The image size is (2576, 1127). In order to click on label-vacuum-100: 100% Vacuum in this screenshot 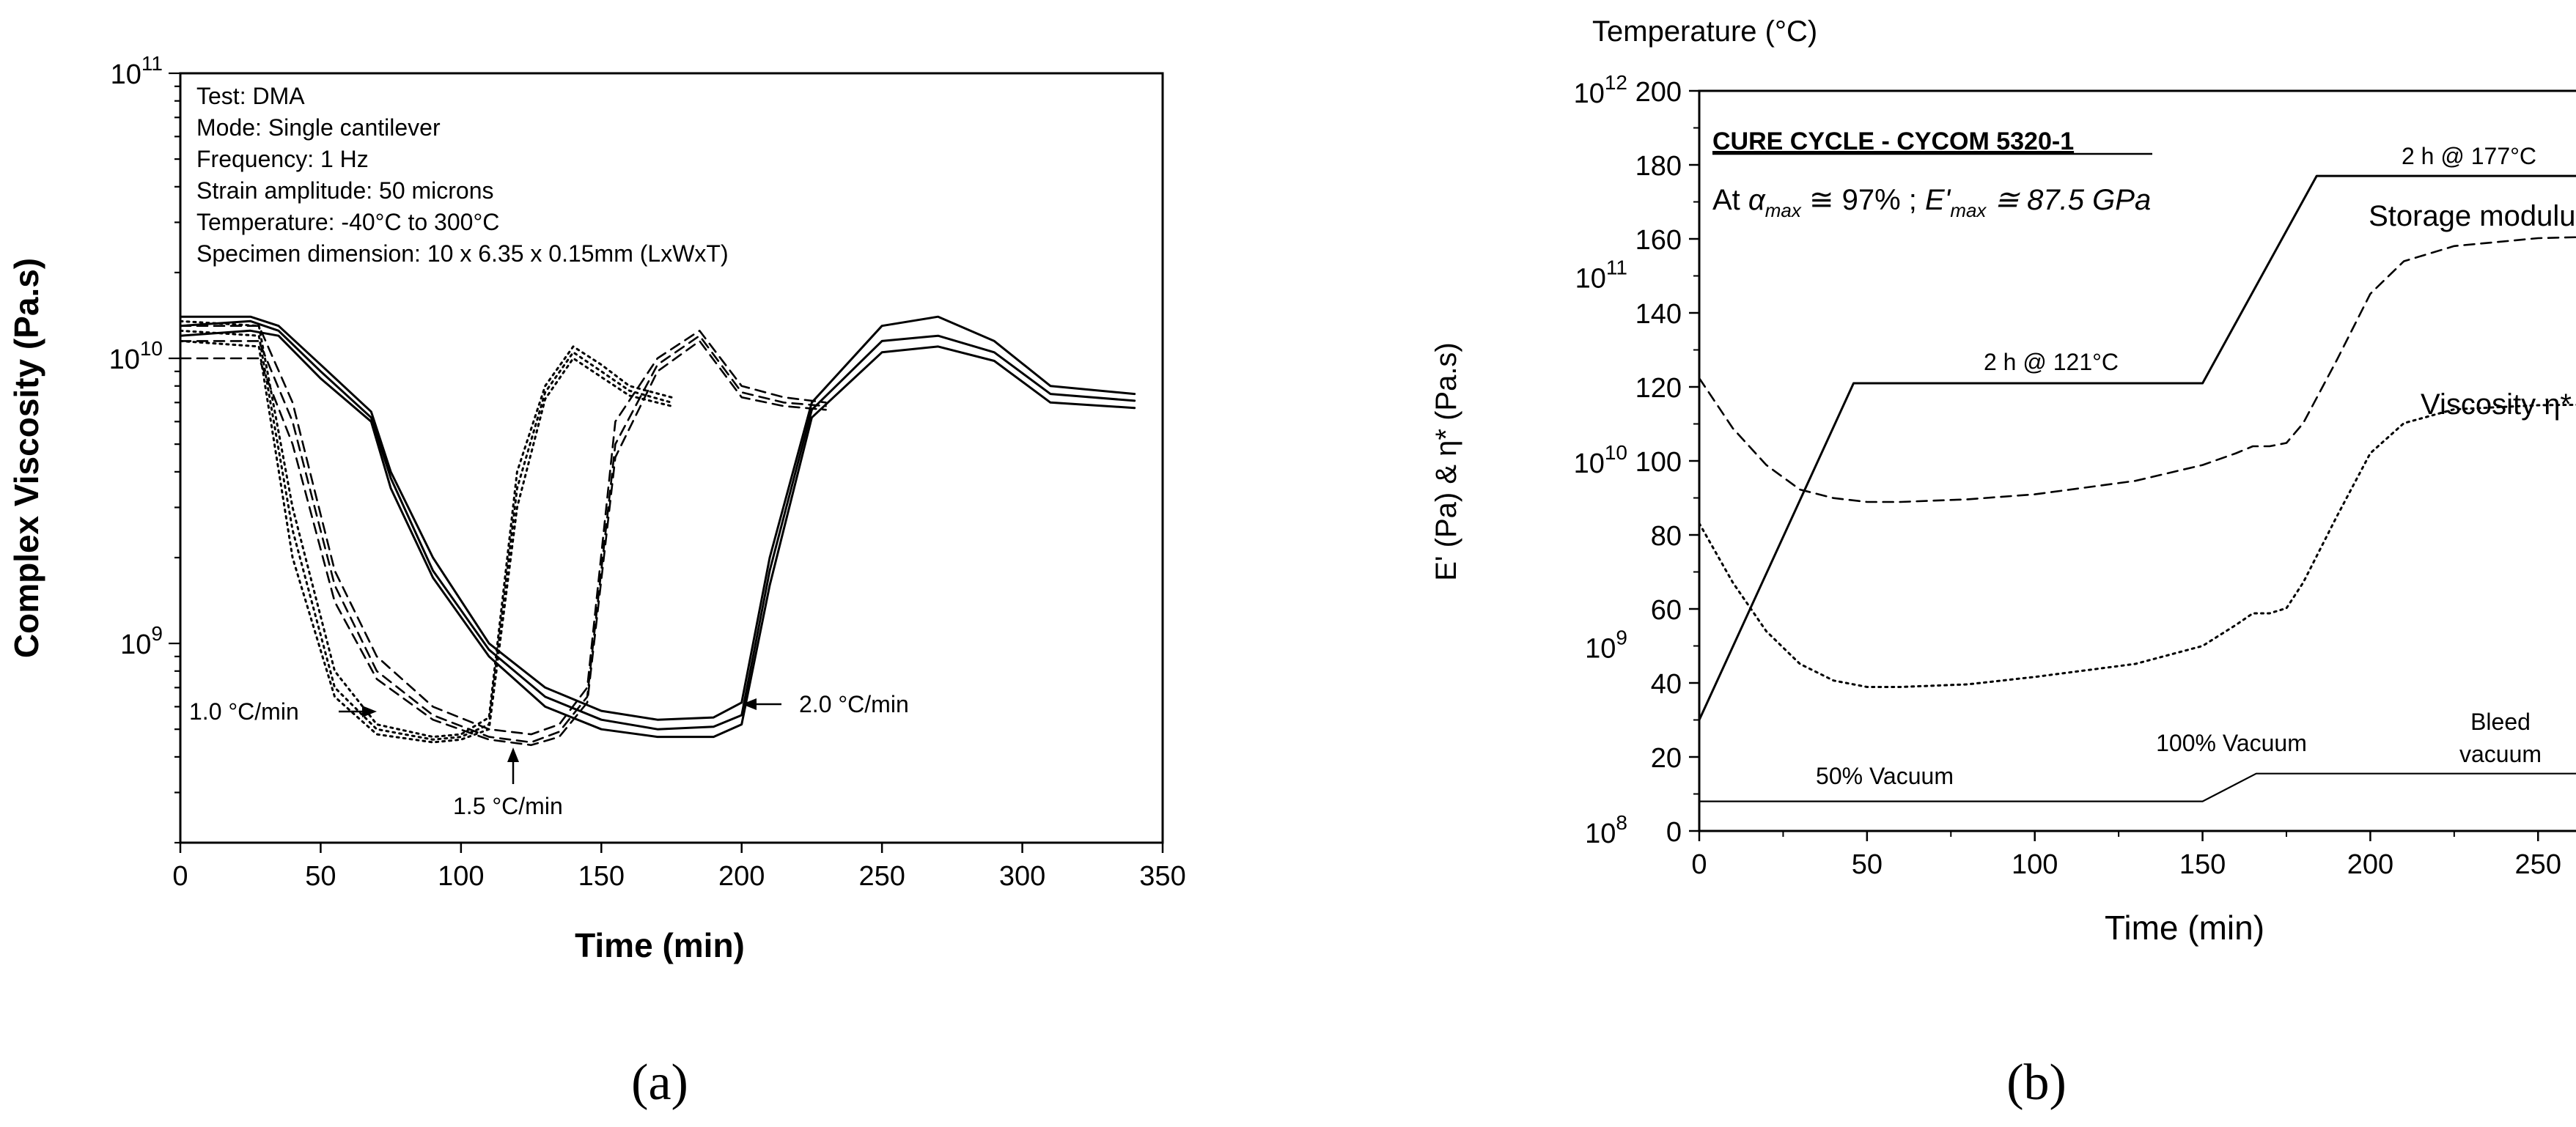, I will do `click(2231, 743)`.